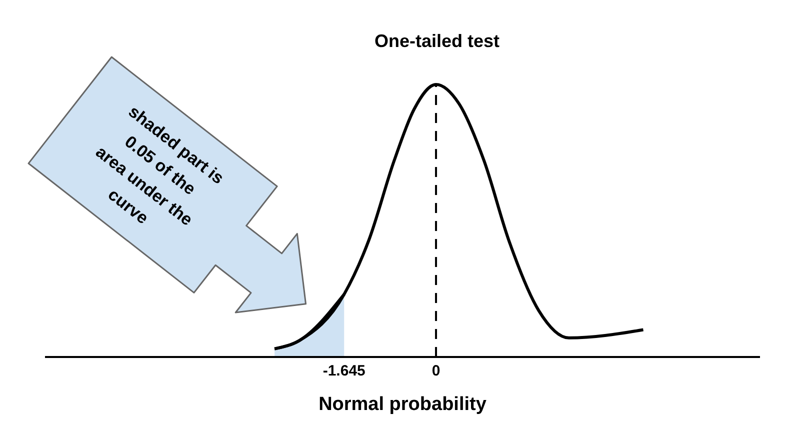 The image size is (795, 438). Describe the element at coordinates (437, 41) in the screenshot. I see `chart-title: One-tailed test` at that location.